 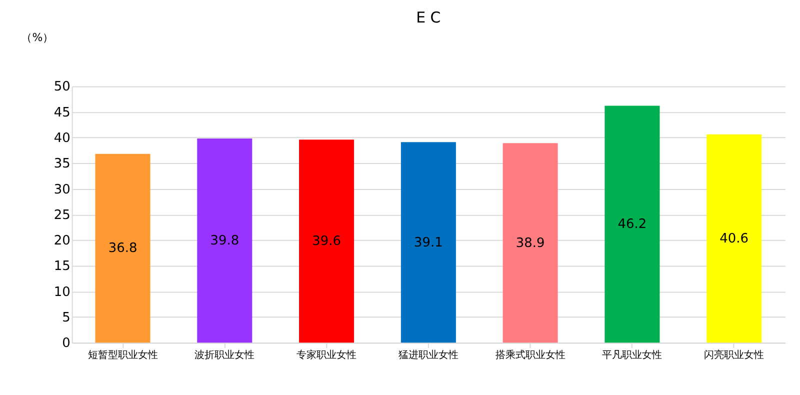 What do you see at coordinates (224, 355) in the screenshot?
I see `x-tick-label: 波折职业女性` at bounding box center [224, 355].